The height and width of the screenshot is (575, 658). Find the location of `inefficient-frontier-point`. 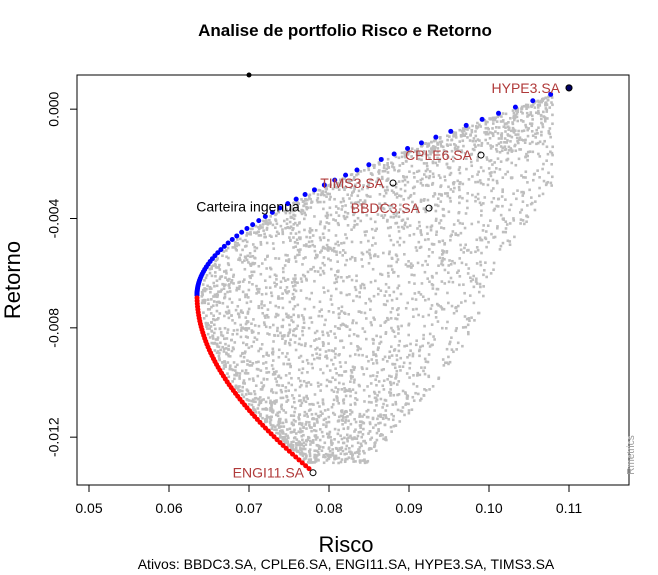

inefficient-frontier-point is located at coordinates (289, 451).